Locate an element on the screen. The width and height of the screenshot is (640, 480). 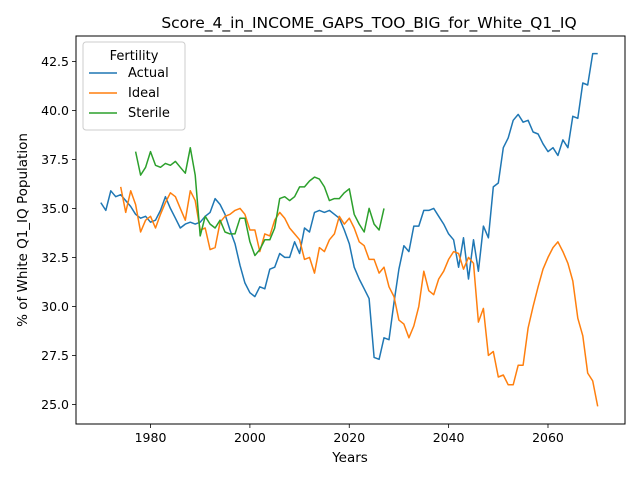
y-tick-label: 42.5 is located at coordinates (55, 61).